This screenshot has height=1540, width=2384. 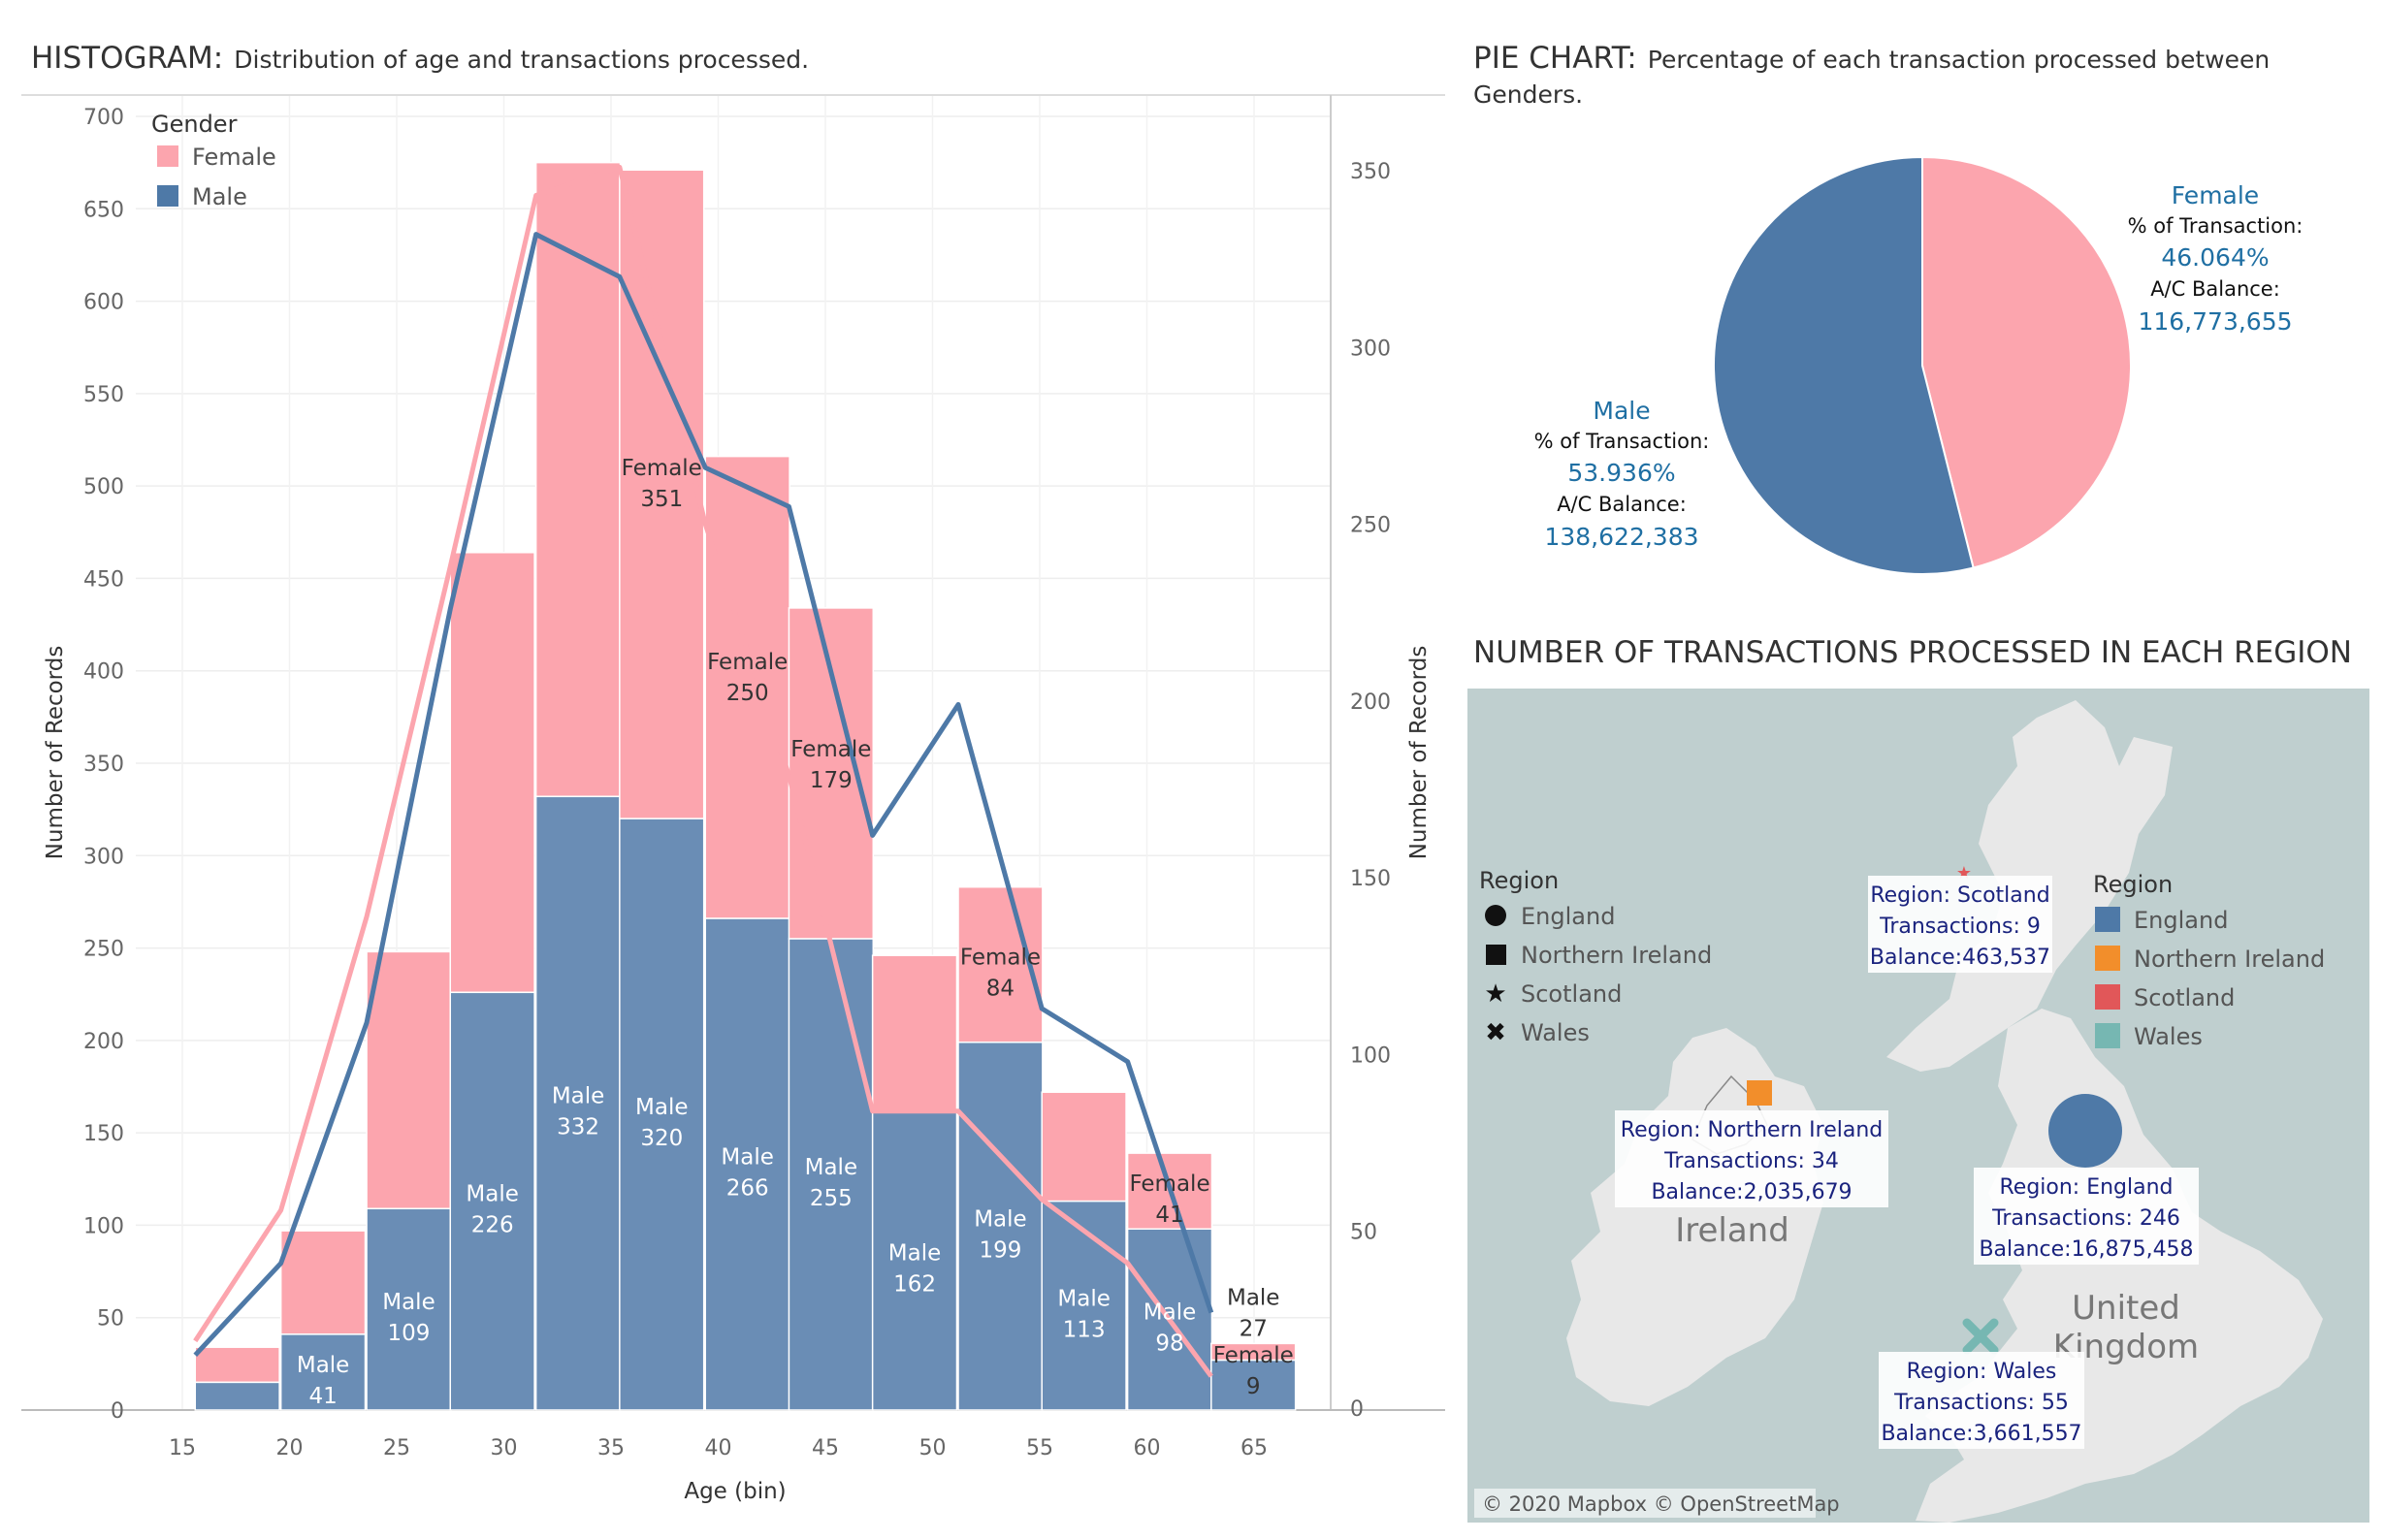 I want to click on left-tick-label: 500, so click(x=103, y=487).